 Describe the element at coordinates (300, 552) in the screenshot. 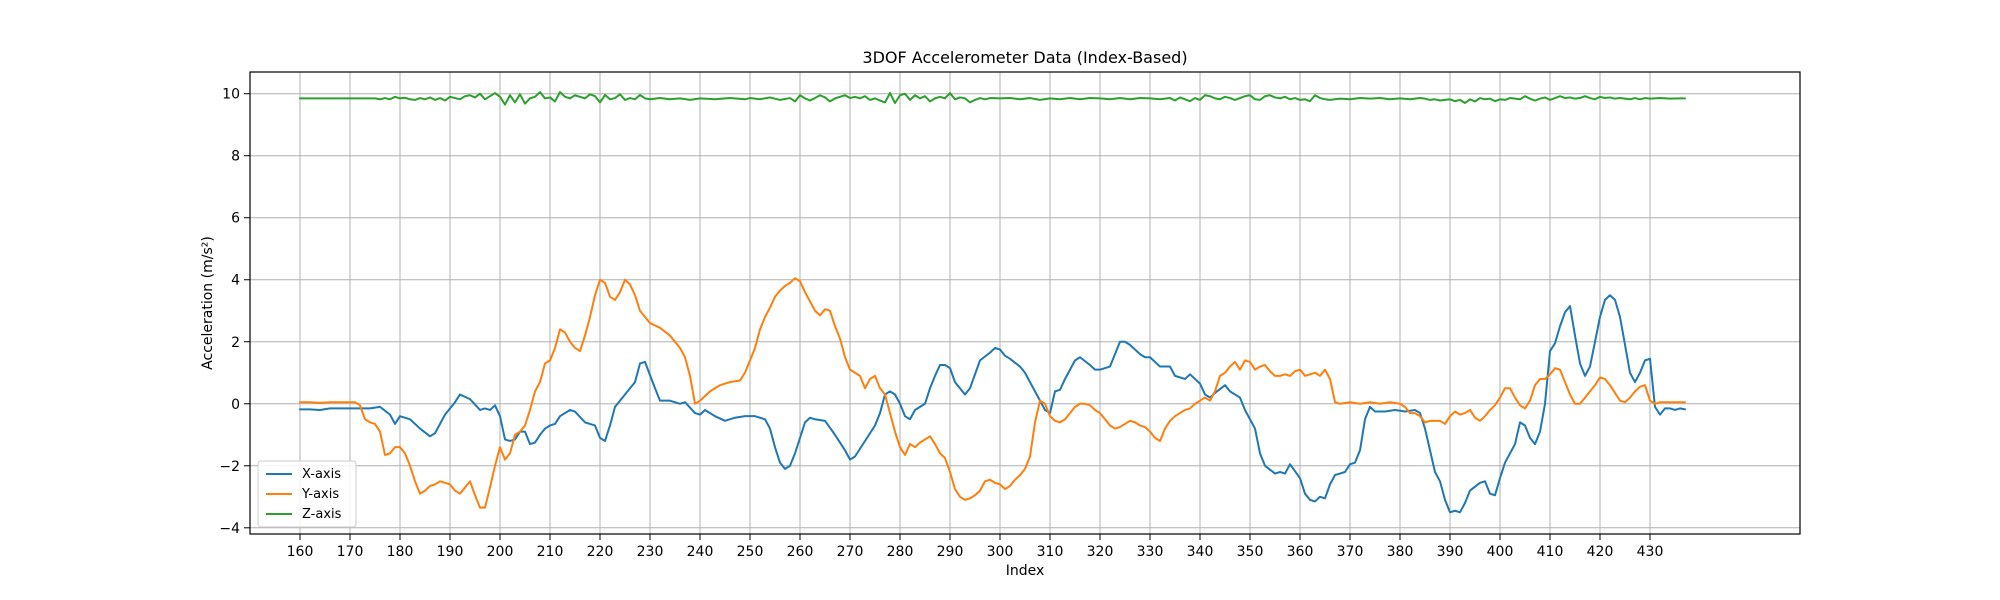

I see `x-tick-label: 160` at that location.